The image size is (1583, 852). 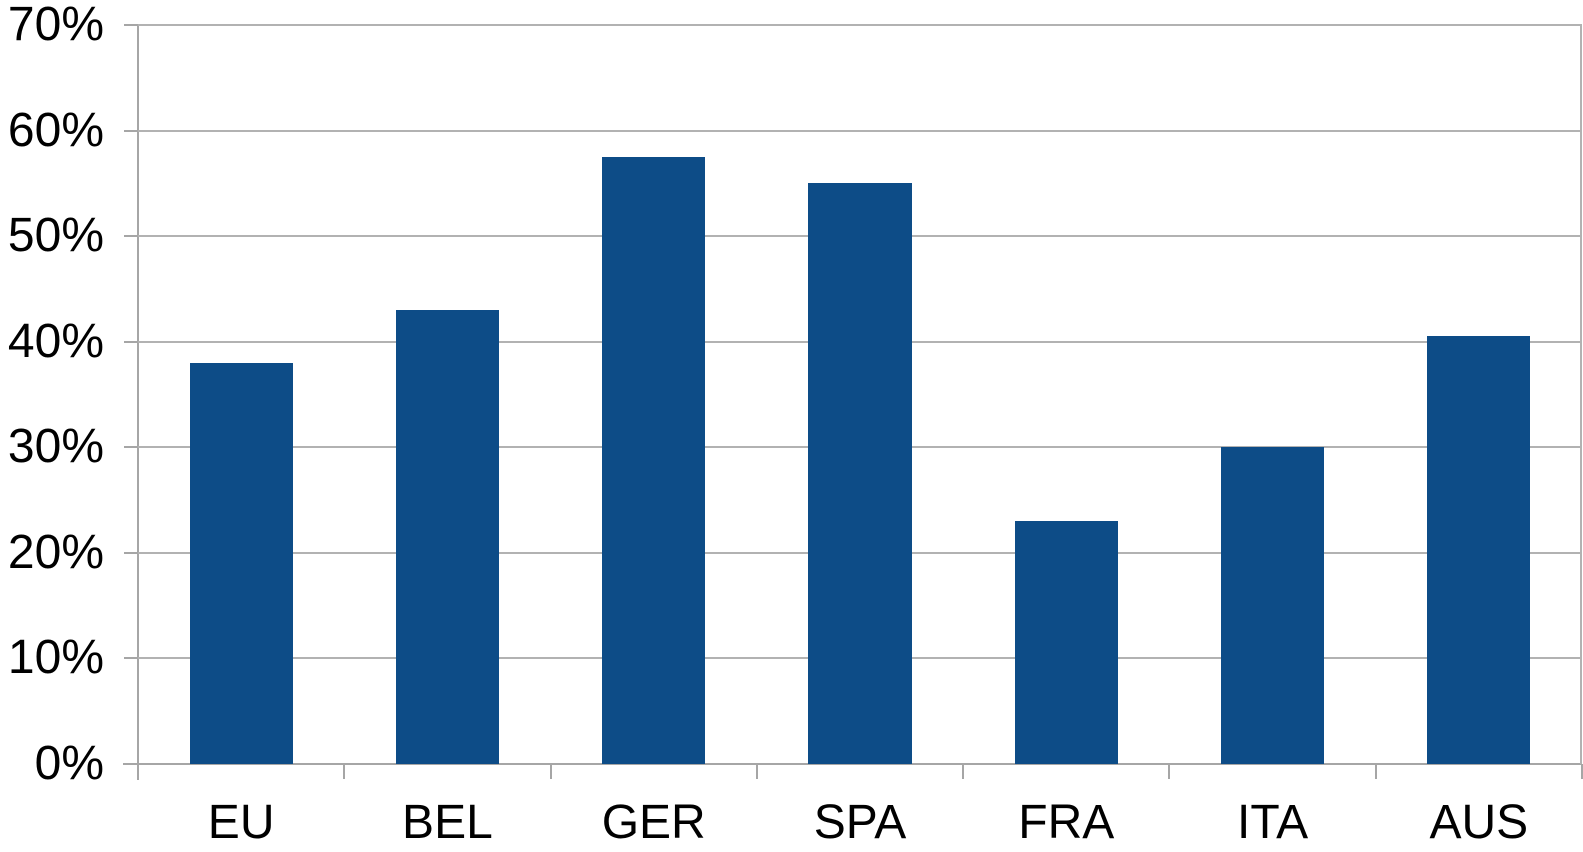 I want to click on x-axis-line, so click(x=852, y=764).